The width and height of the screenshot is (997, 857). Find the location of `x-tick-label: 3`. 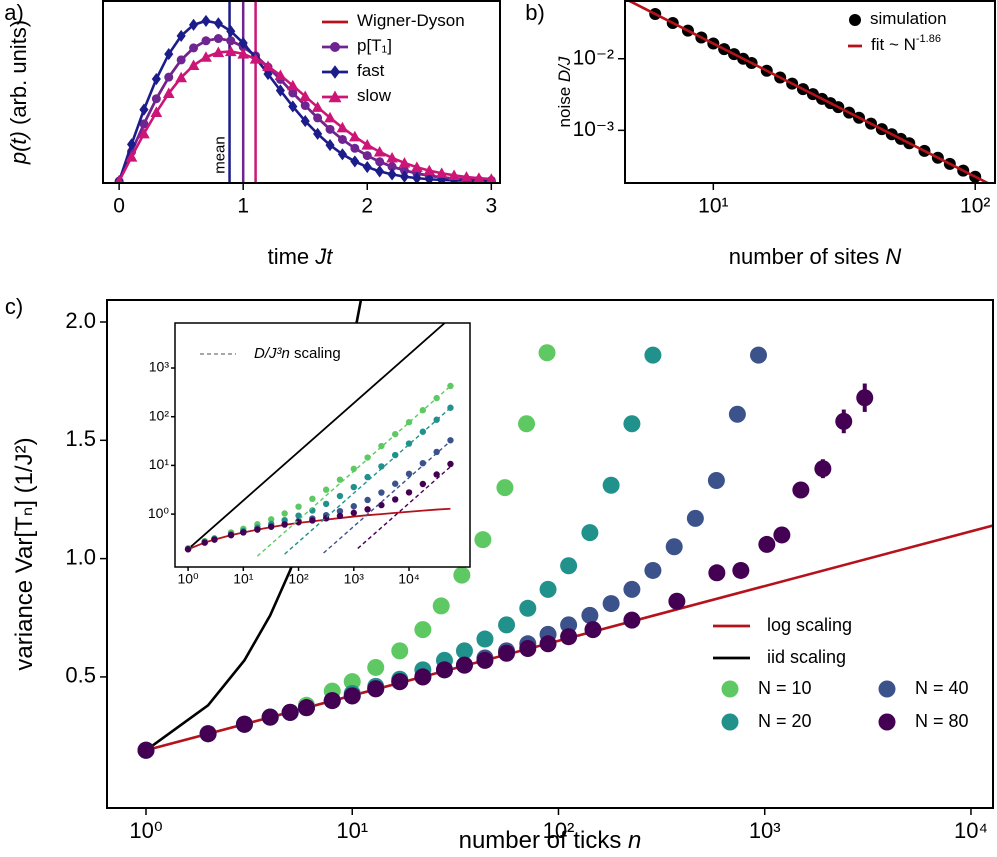

x-tick-label: 3 is located at coordinates (491, 206).